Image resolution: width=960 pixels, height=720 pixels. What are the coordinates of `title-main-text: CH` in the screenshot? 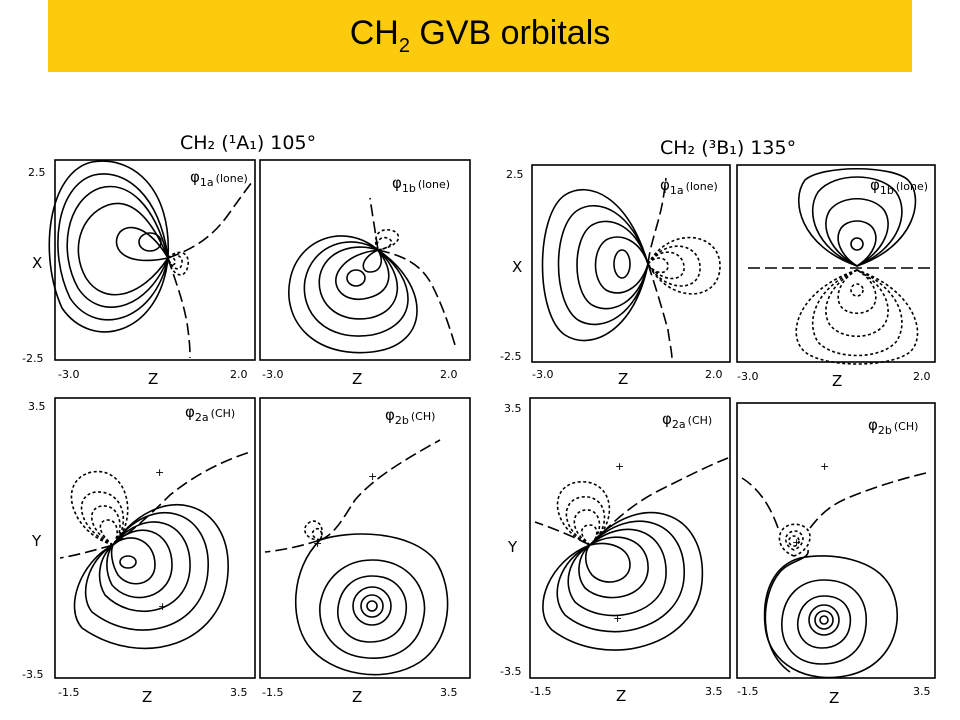 It's located at (374, 33).